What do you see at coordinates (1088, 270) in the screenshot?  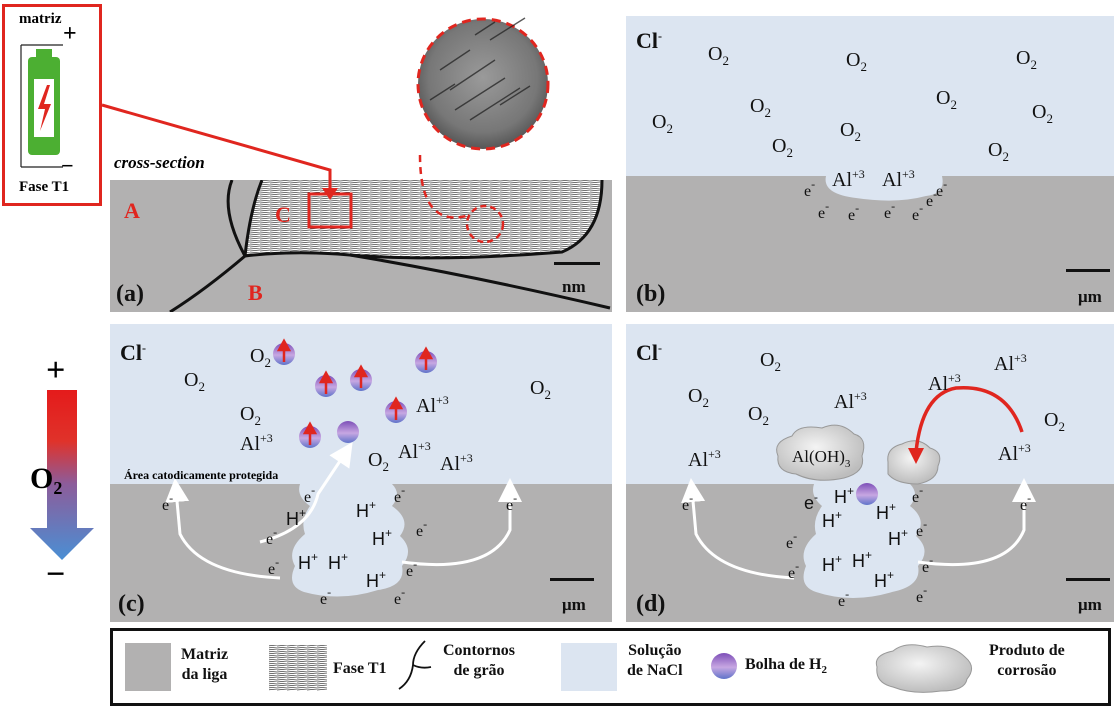 I see `panel-b-scalebar` at bounding box center [1088, 270].